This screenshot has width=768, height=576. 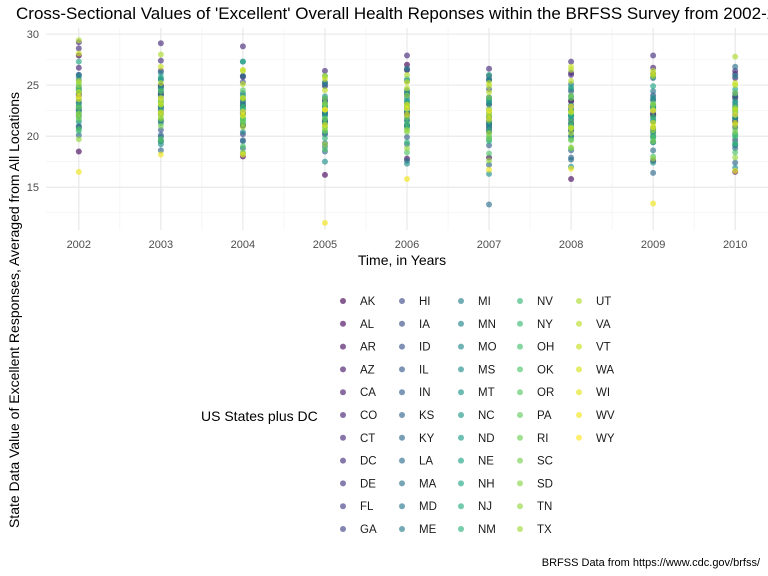 What do you see at coordinates (461, 506) in the screenshot?
I see `legend-key-nj` at bounding box center [461, 506].